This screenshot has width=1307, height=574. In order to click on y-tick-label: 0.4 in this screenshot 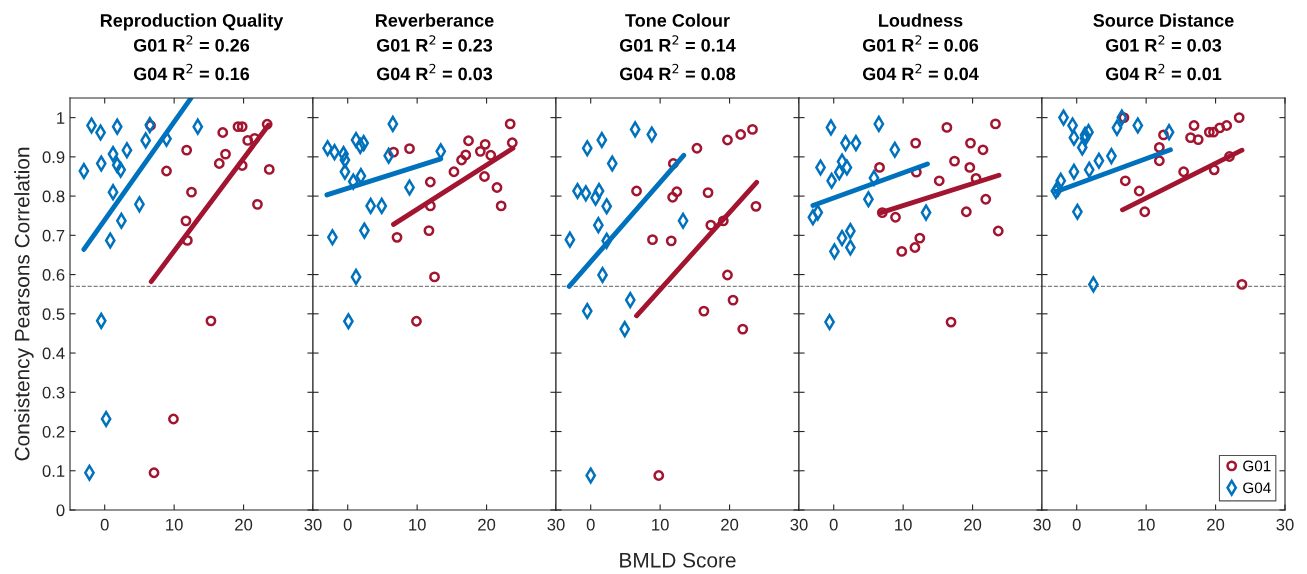, I will do `click(53, 353)`.